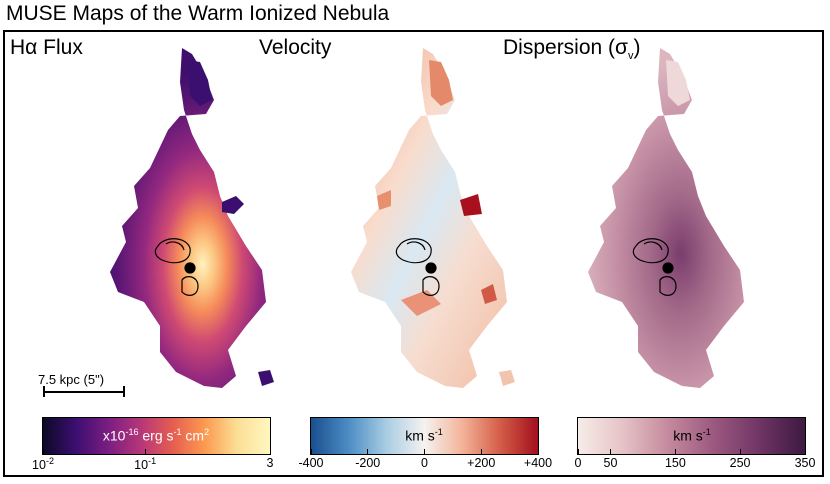 The height and width of the screenshot is (484, 830). Describe the element at coordinates (295, 47) in the screenshot. I see `panel-label-velocity: Velocity` at that location.